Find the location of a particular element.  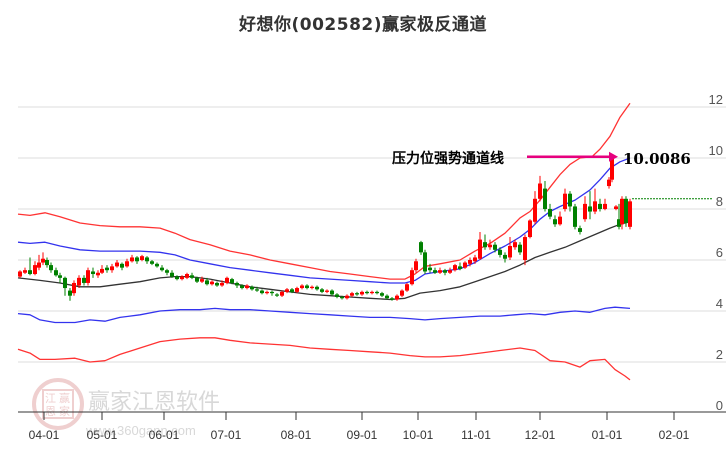

pressure-line-value: 10.0086 is located at coordinates (657, 159).